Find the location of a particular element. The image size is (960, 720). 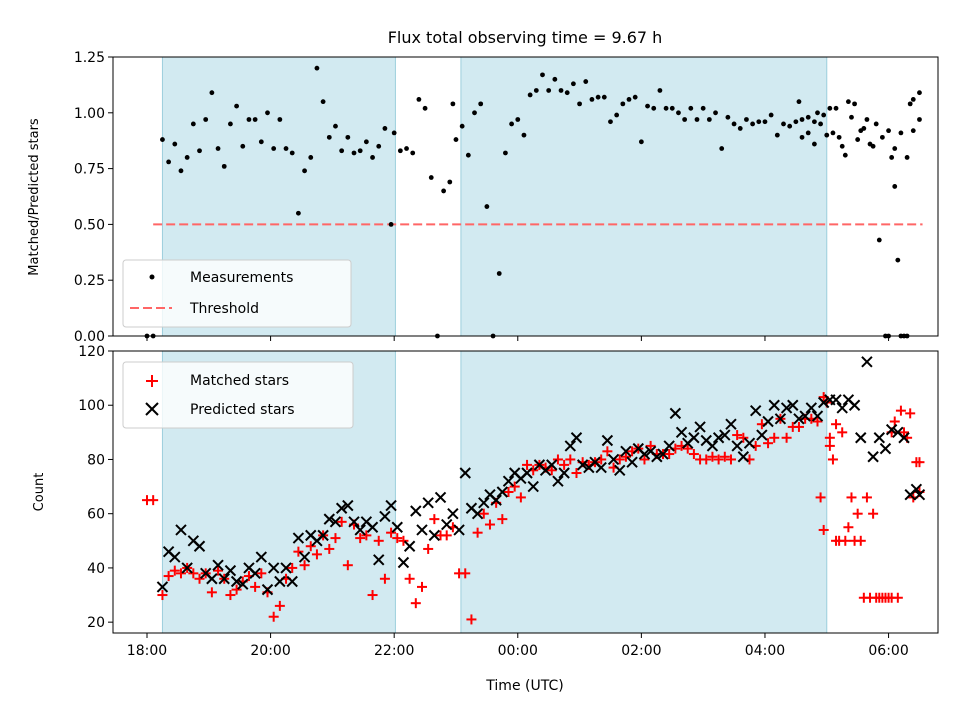

count-x-axis: 18:00 20:00 22:00 00:00 02:00 04:00 06:00 is located at coordinates (518, 646).